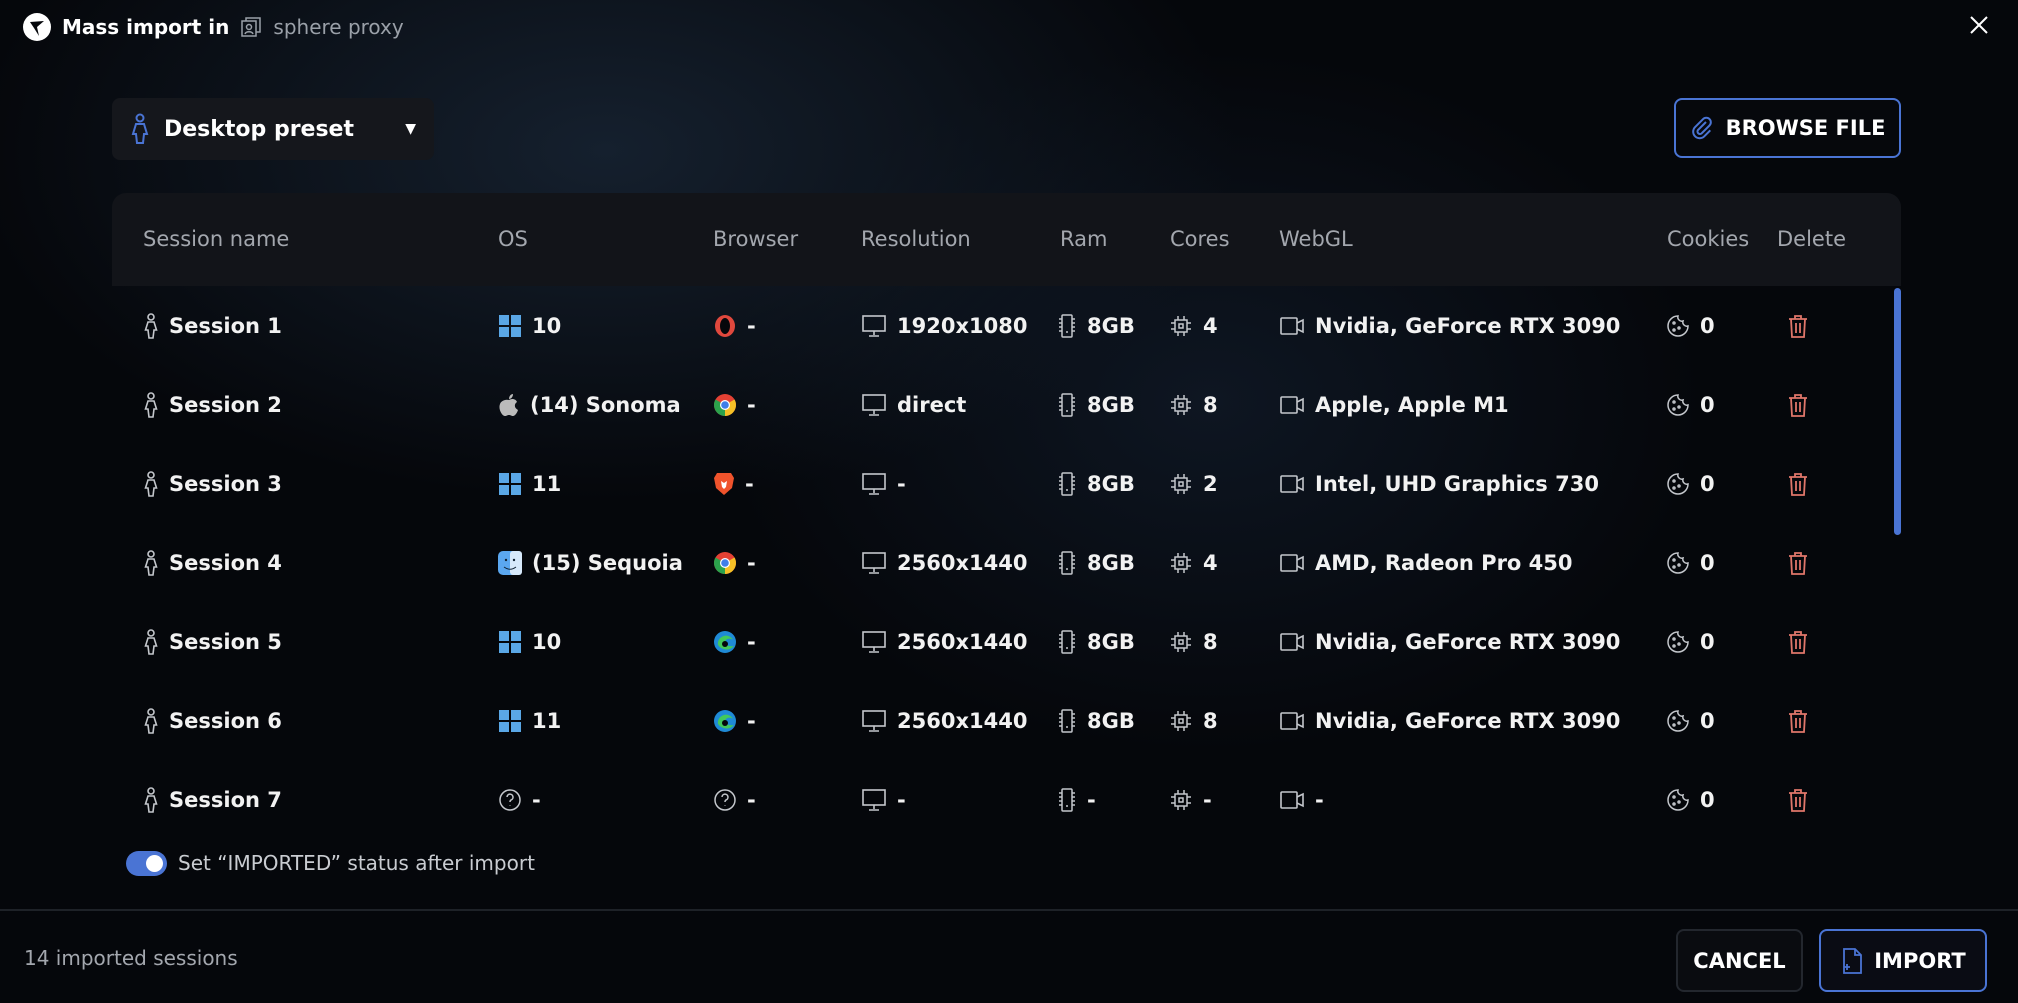 Image resolution: width=2018 pixels, height=1003 pixels. What do you see at coordinates (1979, 25) in the screenshot?
I see `close-icon` at bounding box center [1979, 25].